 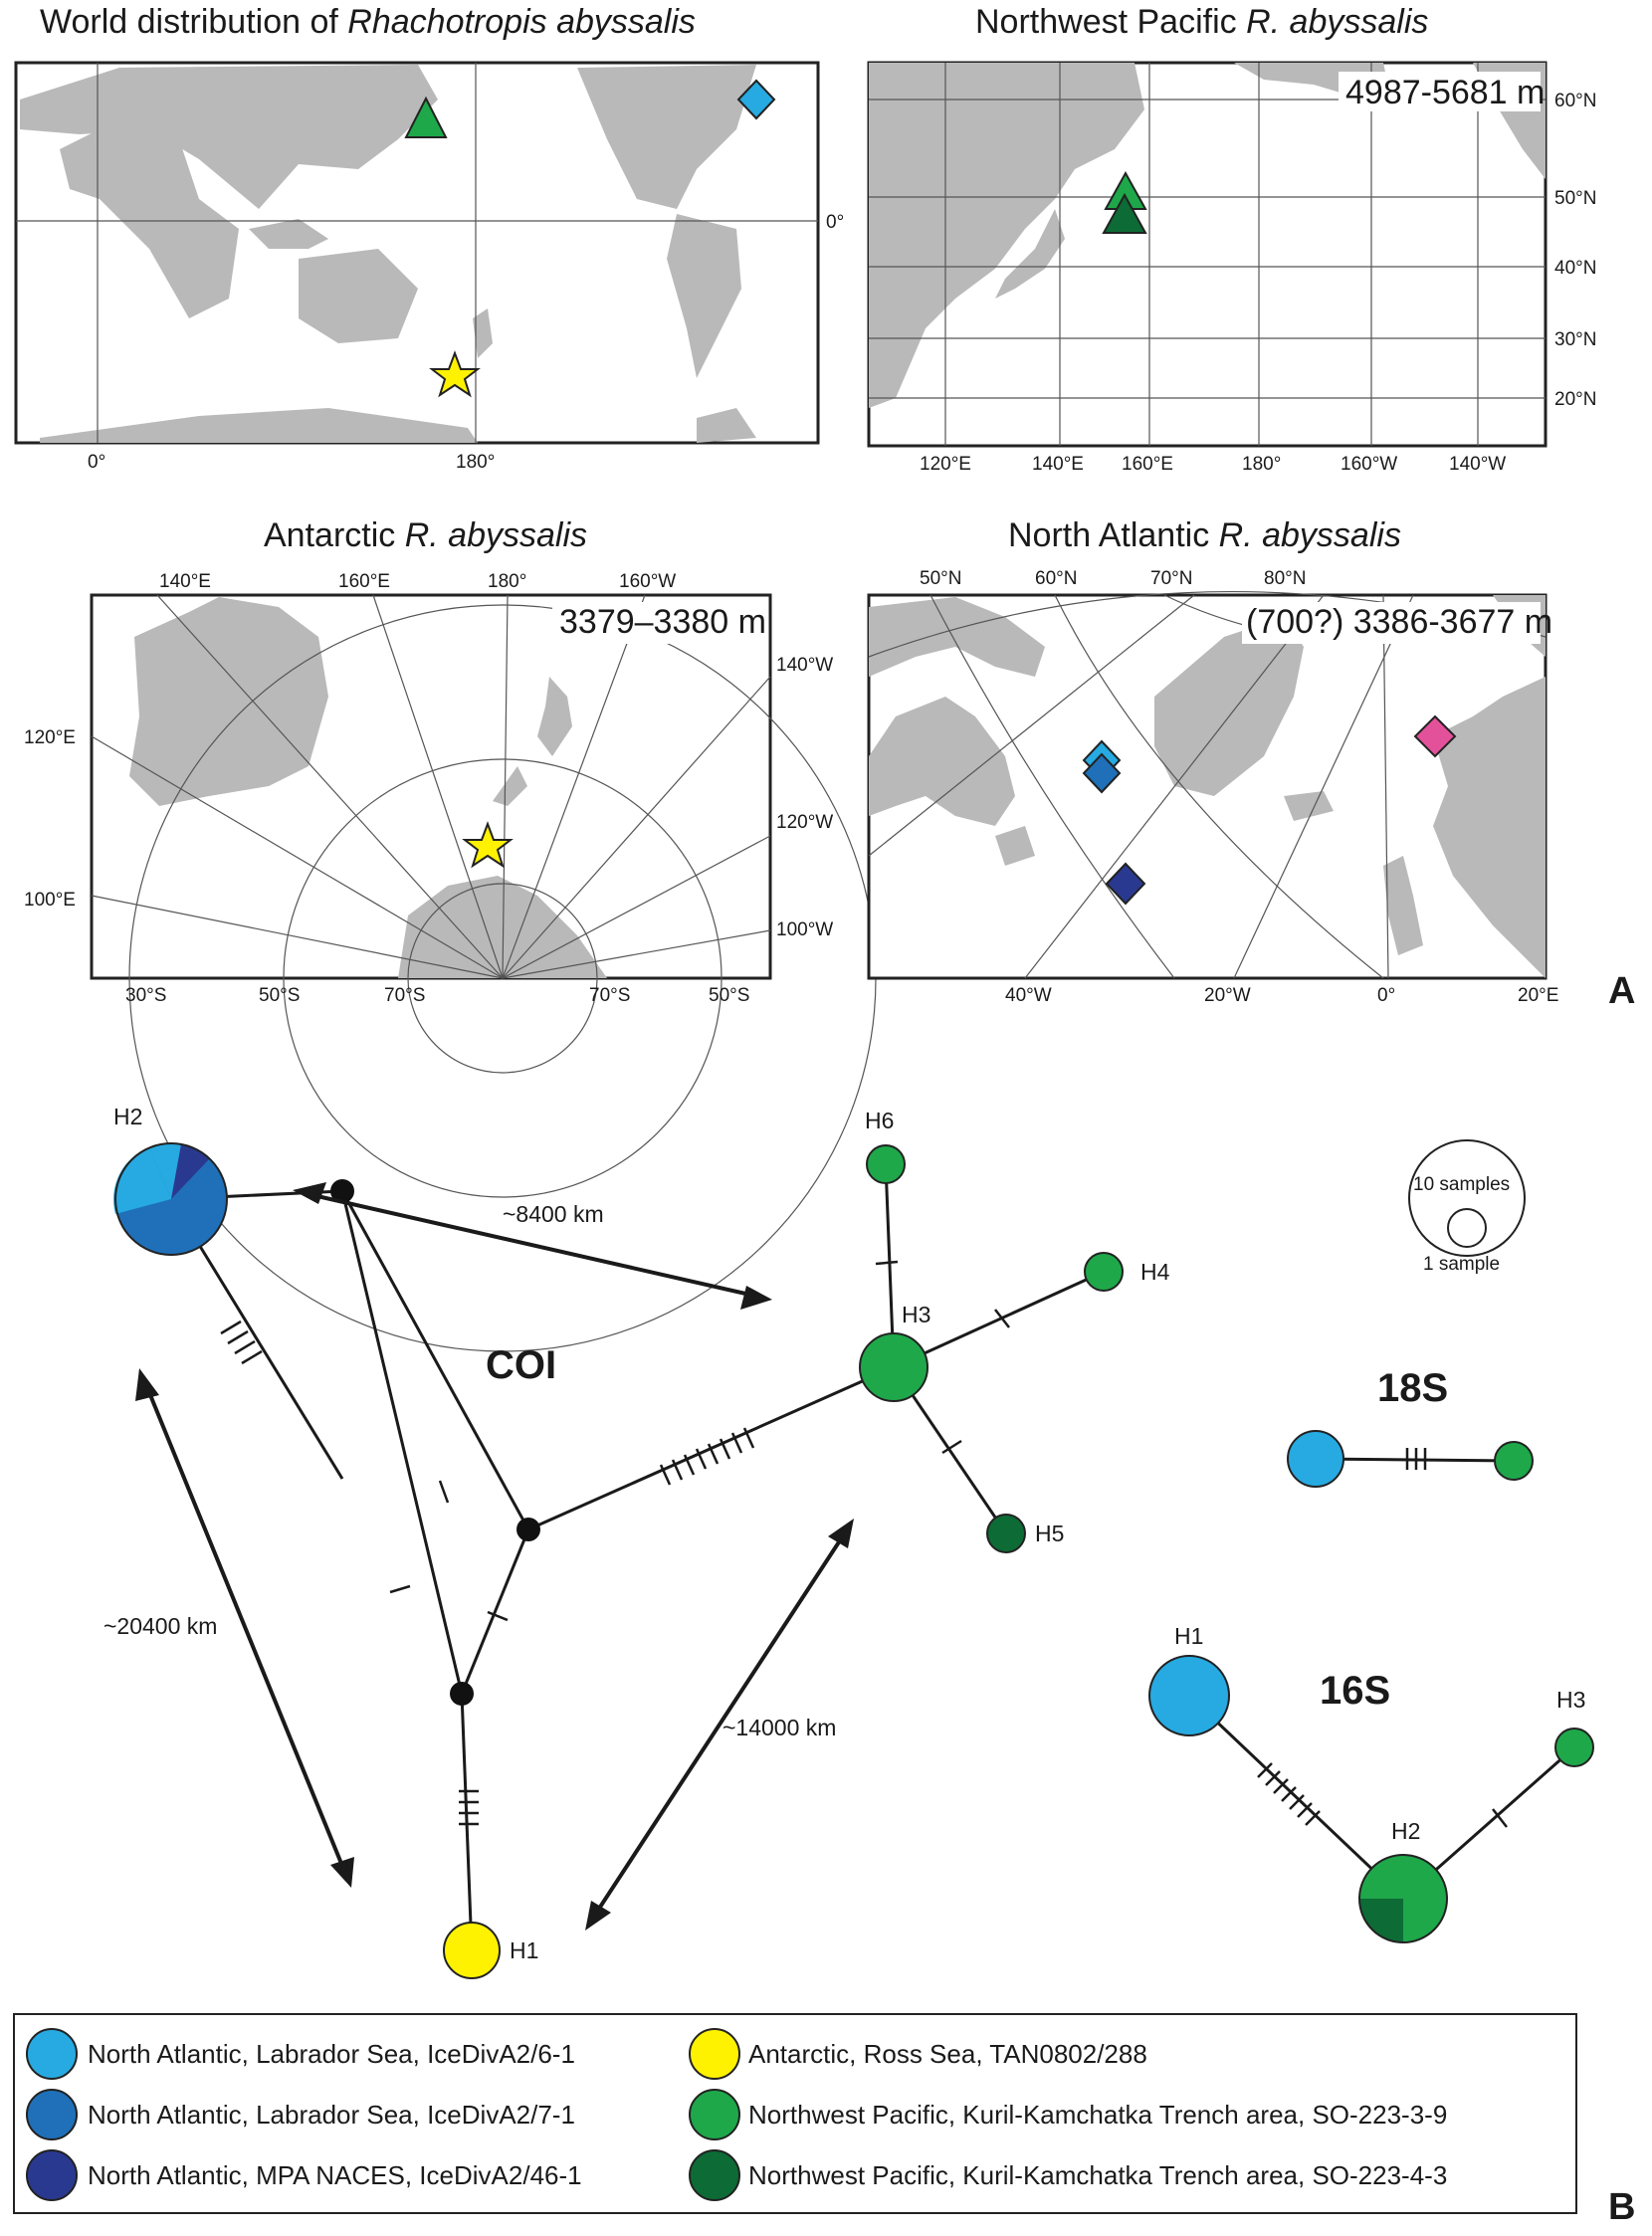 I want to click on nw-lon-label: 180°, so click(x=1261, y=464).